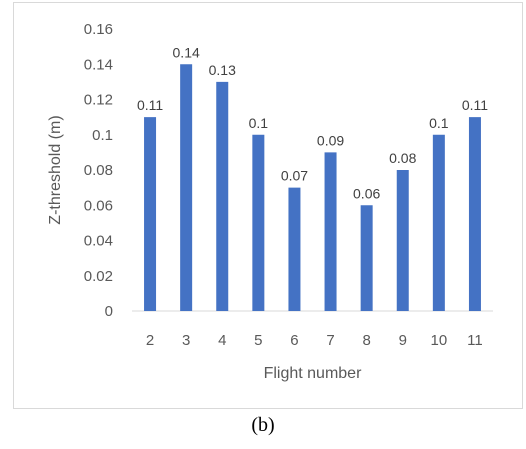 The width and height of the screenshot is (526, 449). What do you see at coordinates (366, 193) in the screenshot?
I see `data-label: 0.06` at bounding box center [366, 193].